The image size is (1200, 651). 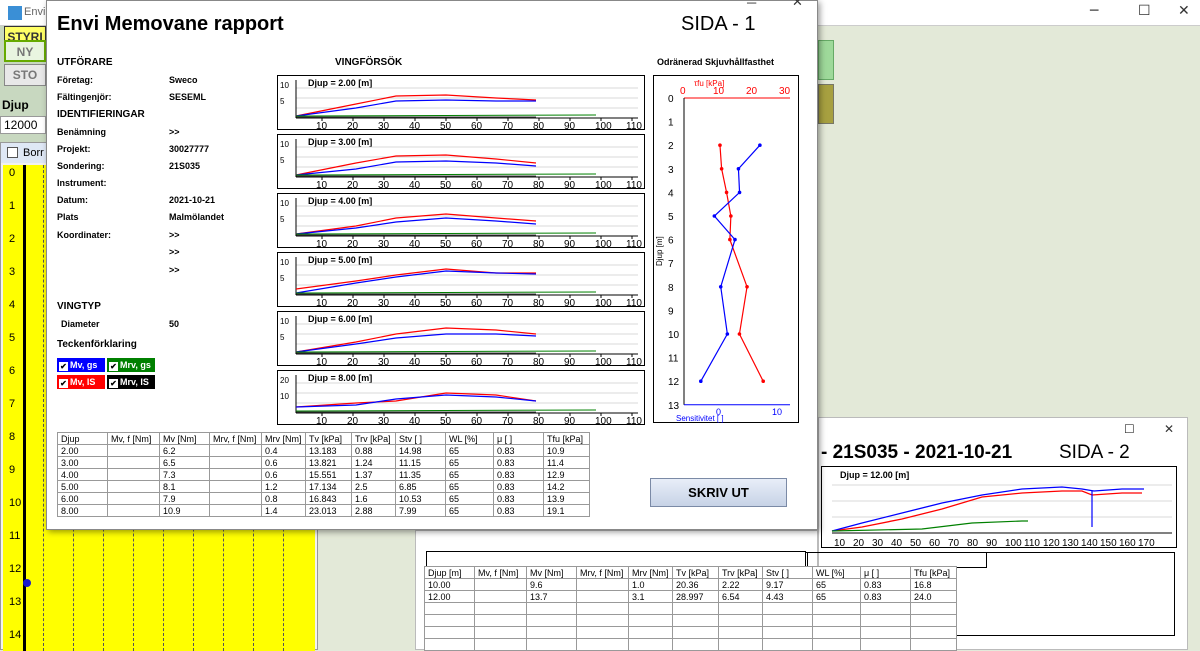 What do you see at coordinates (283, 510) in the screenshot?
I see `table-cell: 1.4` at bounding box center [283, 510].